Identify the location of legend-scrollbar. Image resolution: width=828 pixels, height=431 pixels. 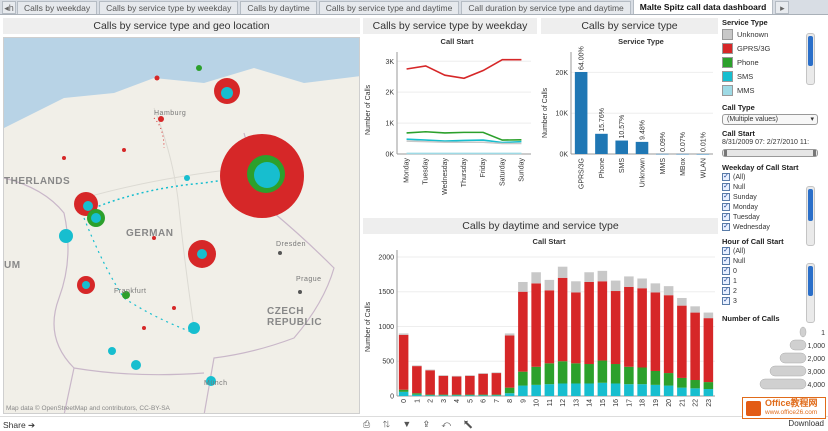
(810, 59).